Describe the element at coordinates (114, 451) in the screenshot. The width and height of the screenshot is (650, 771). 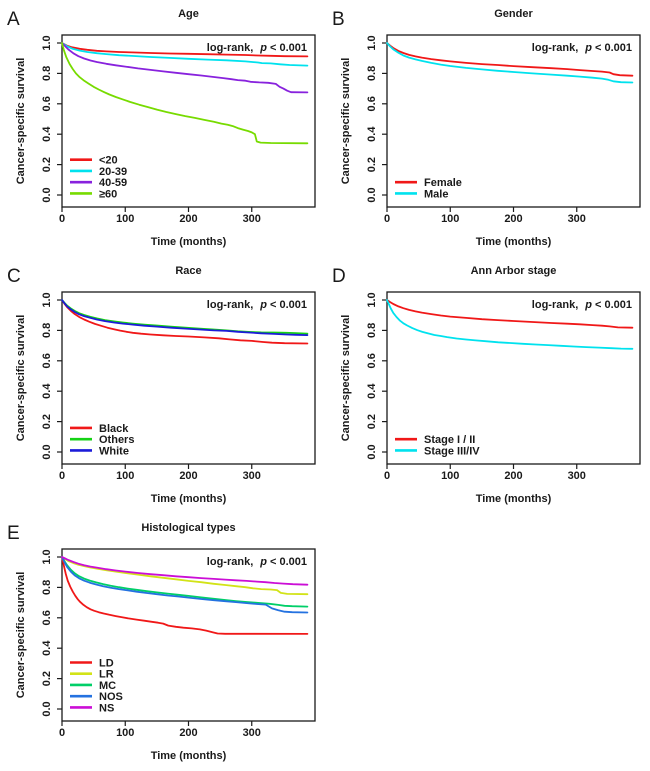
I see `legend-label: White` at that location.